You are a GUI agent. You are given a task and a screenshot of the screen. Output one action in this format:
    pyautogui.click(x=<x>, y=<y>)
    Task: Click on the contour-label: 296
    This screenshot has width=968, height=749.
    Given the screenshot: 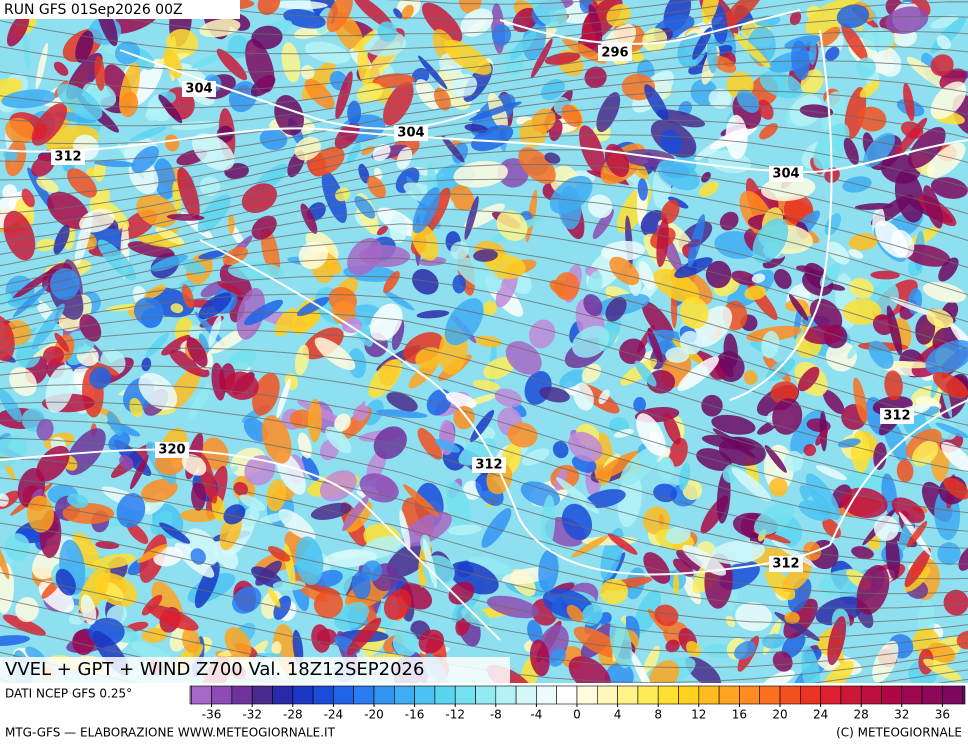 What is the action you would take?
    pyautogui.click(x=614, y=53)
    